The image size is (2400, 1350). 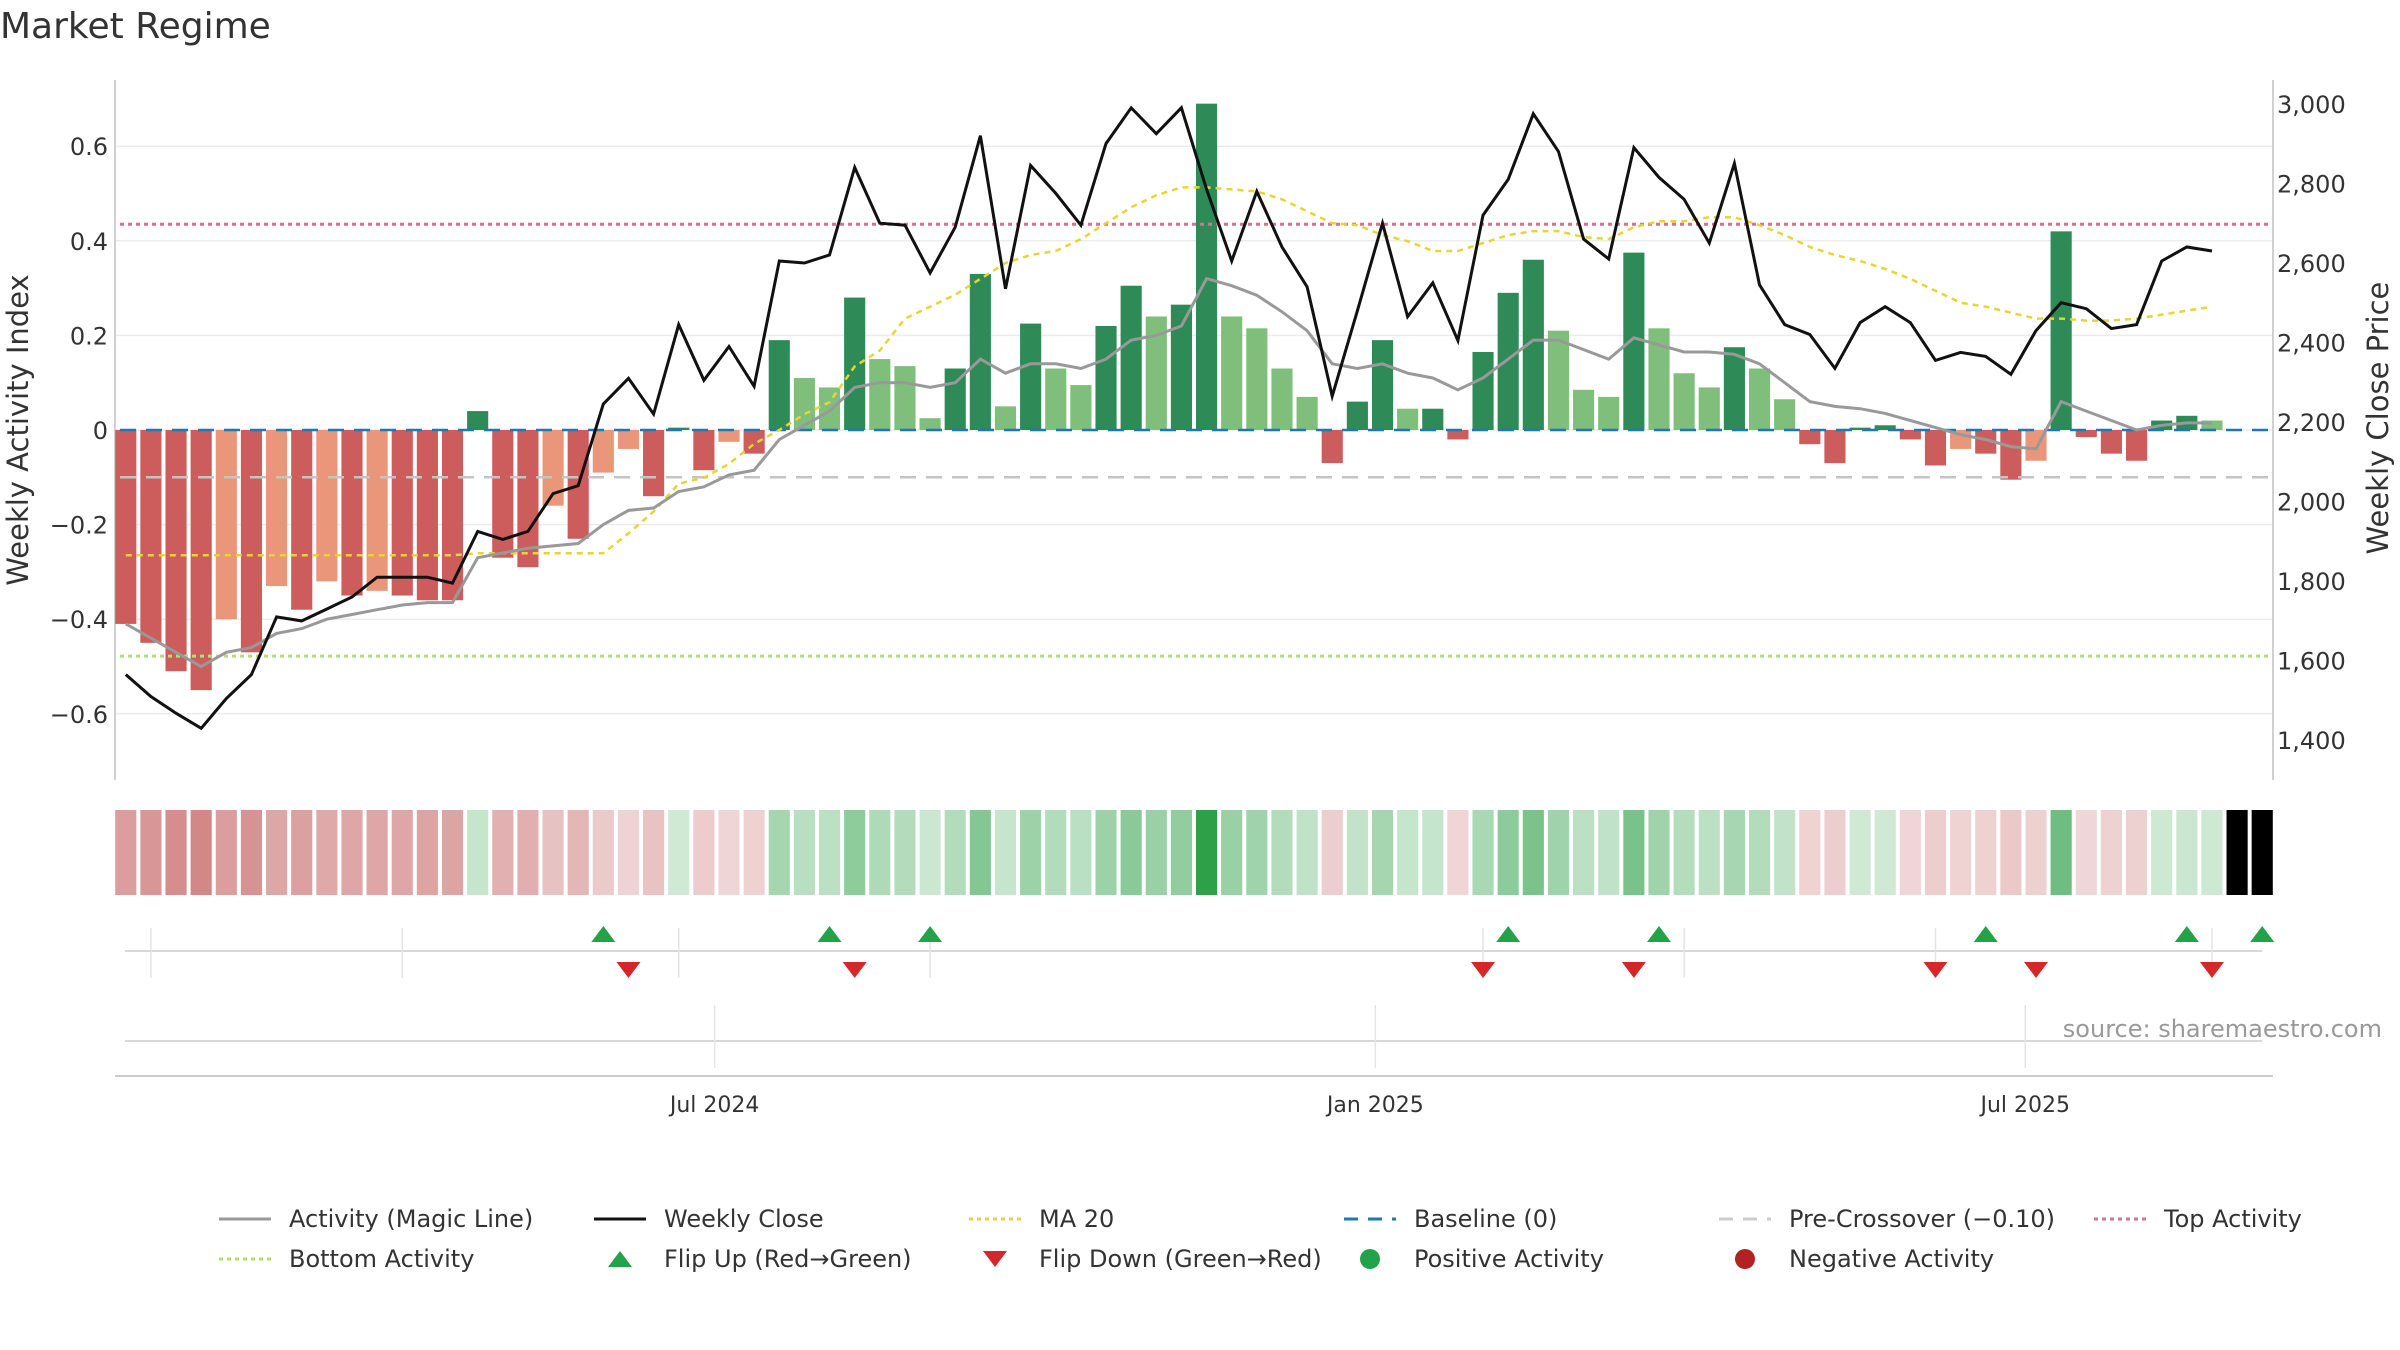 What do you see at coordinates (2311, 423) in the screenshot?
I see `y2-tick-label: 2,200` at bounding box center [2311, 423].